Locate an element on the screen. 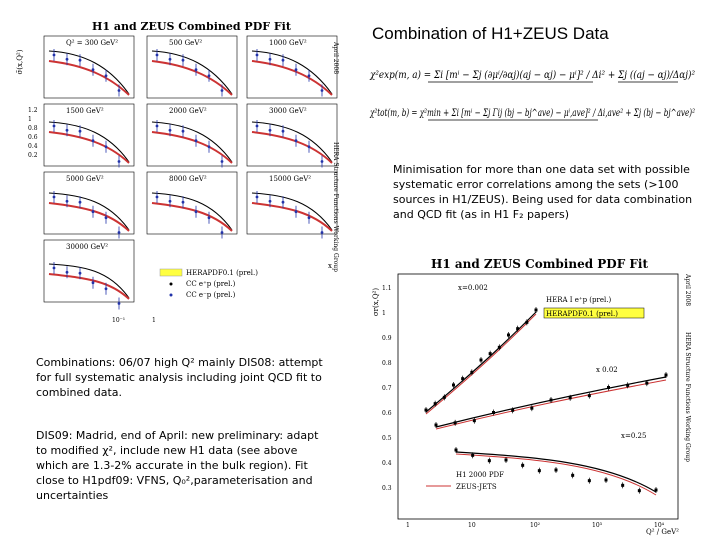 Image resolution: width=720 pixels, height=540 pixels. tick-label: 10² is located at coordinates (535, 525).